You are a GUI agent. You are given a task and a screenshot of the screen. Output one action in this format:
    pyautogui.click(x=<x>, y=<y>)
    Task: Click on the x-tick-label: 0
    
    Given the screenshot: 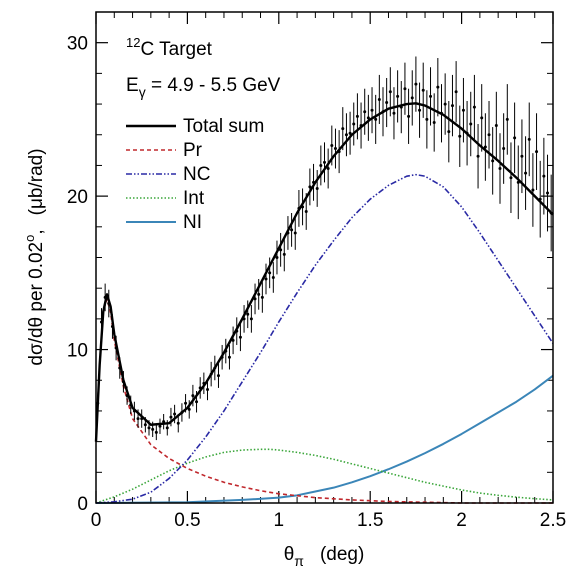 What is the action you would take?
    pyautogui.click(x=96, y=520)
    